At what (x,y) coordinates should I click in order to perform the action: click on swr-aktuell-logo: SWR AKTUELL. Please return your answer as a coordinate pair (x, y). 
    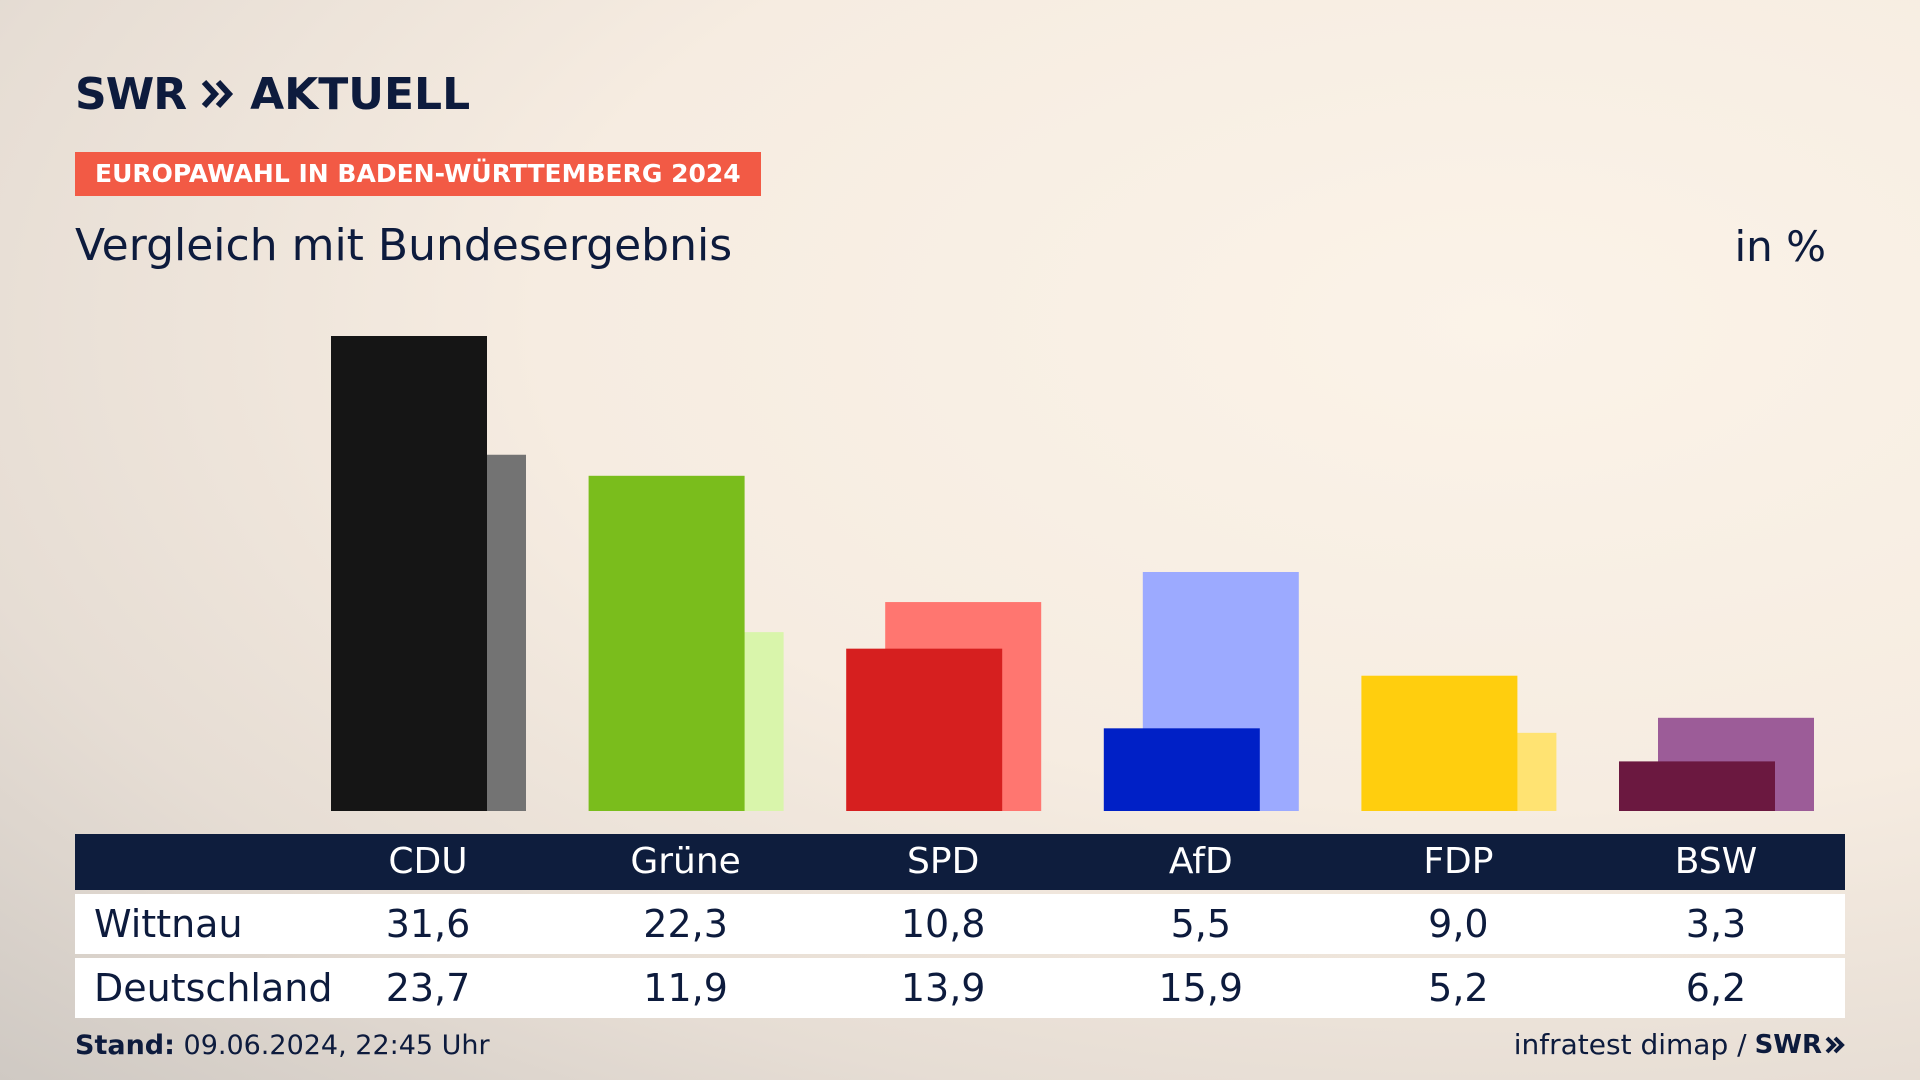
    Looking at the image, I should click on (272, 94).